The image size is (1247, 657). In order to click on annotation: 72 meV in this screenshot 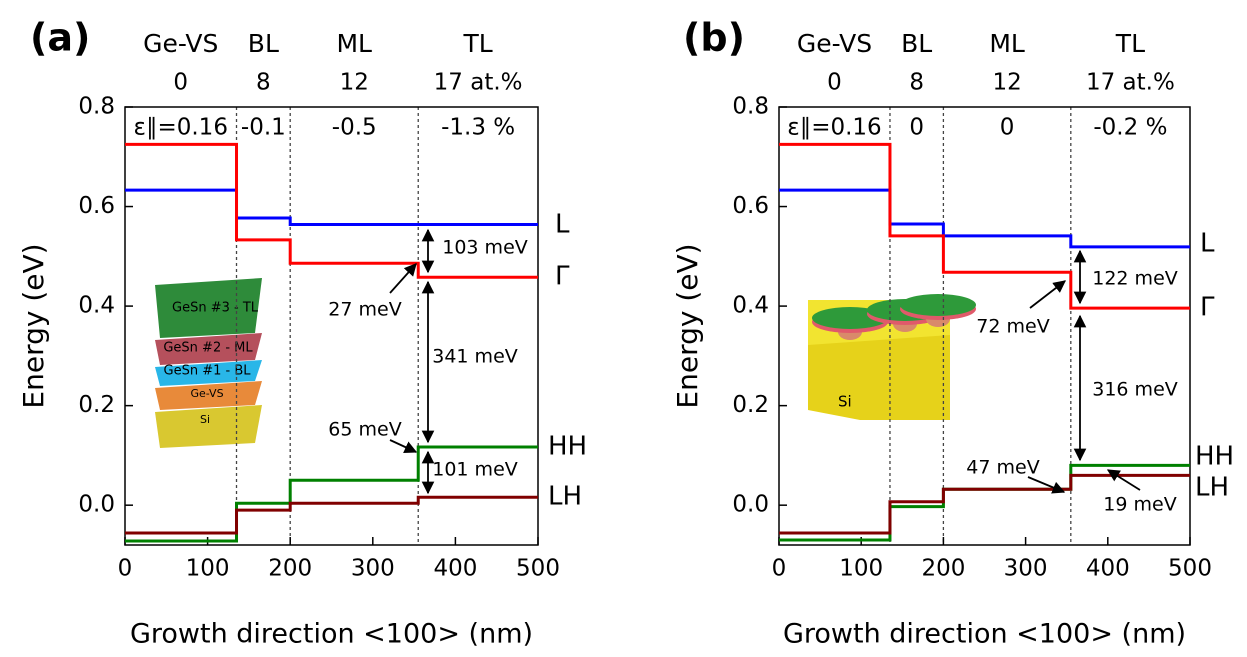, I will do `click(1012, 327)`.